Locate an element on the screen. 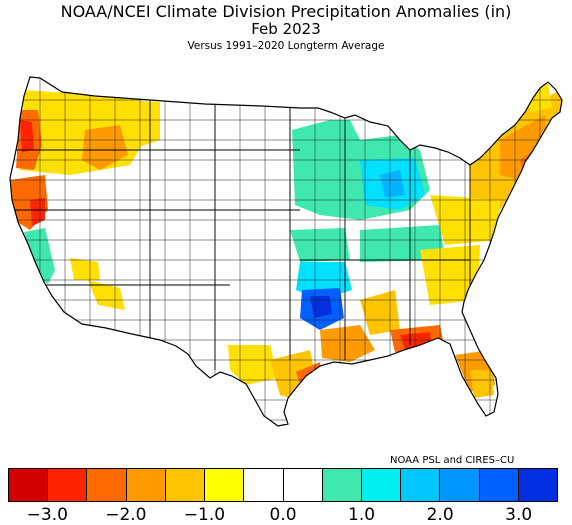  colorbar-tick-label: −2.0 is located at coordinates (126, 515).